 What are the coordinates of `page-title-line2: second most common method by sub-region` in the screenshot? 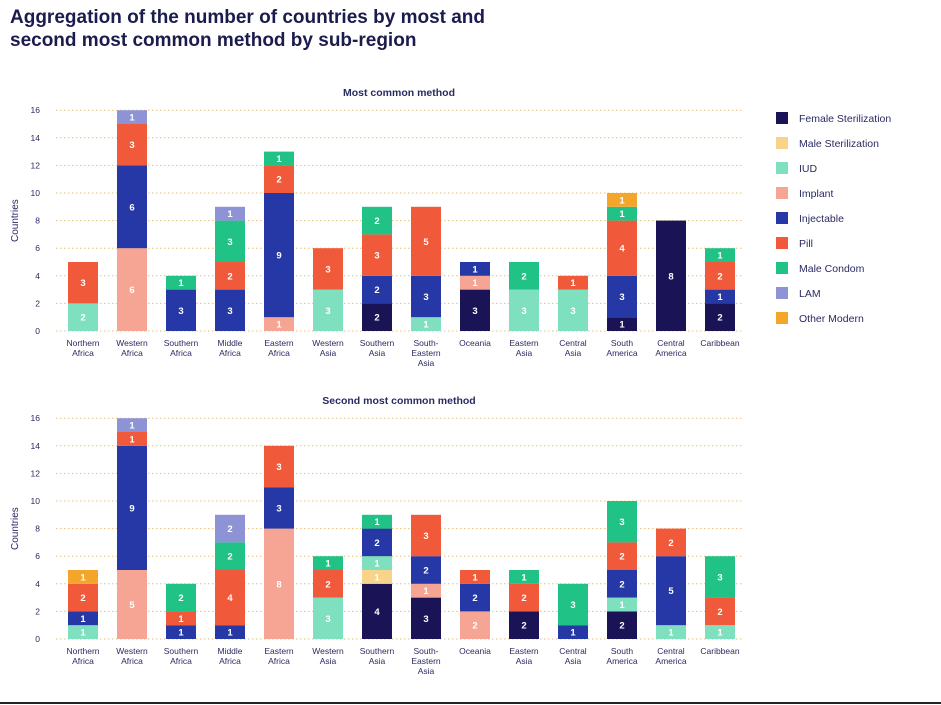 It's located at (213, 40).